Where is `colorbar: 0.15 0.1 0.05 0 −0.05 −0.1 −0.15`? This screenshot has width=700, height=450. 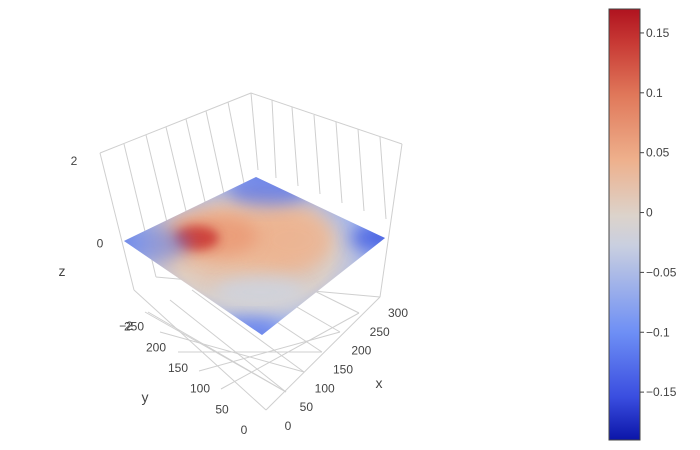
colorbar: 0.15 0.1 0.05 0 −0.05 −0.1 −0.15 is located at coordinates (642, 224).